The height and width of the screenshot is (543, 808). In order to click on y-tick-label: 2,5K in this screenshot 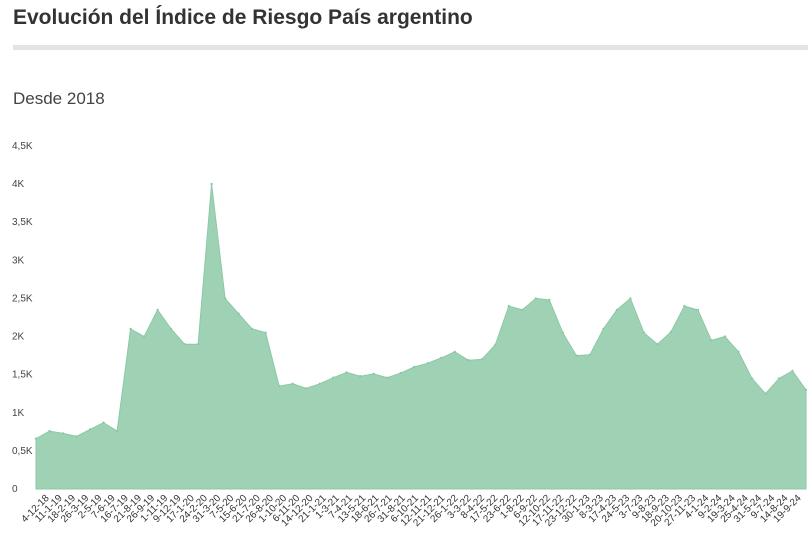, I will do `click(22, 298)`.